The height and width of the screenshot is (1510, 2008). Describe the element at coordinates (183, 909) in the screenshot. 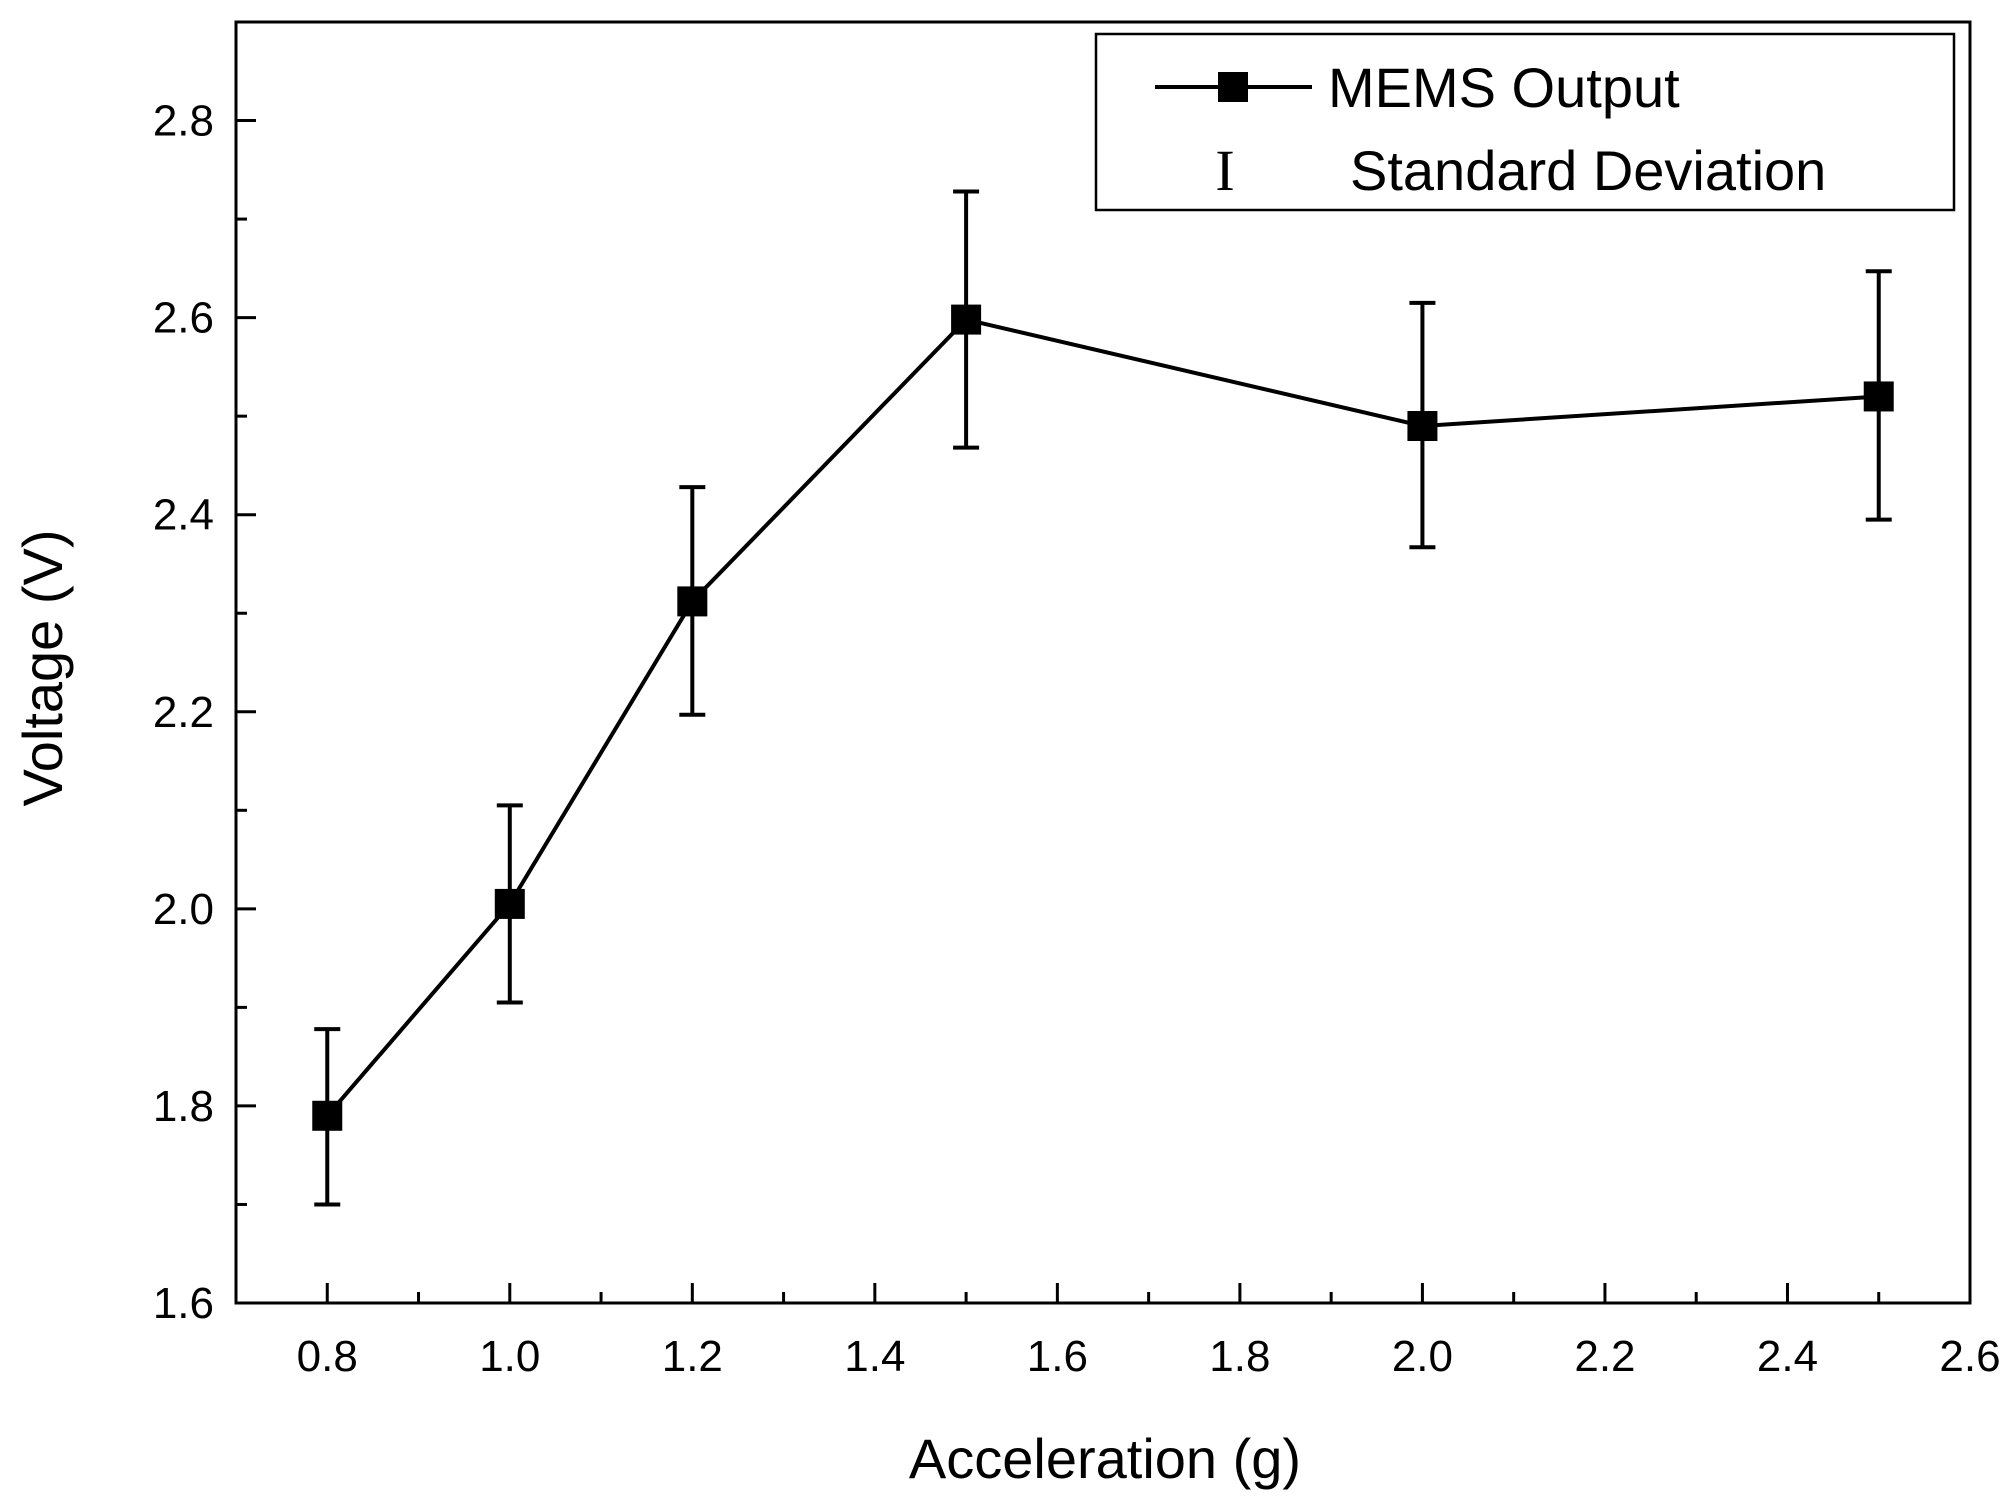

I see `y-tick-label: 2.0` at that location.